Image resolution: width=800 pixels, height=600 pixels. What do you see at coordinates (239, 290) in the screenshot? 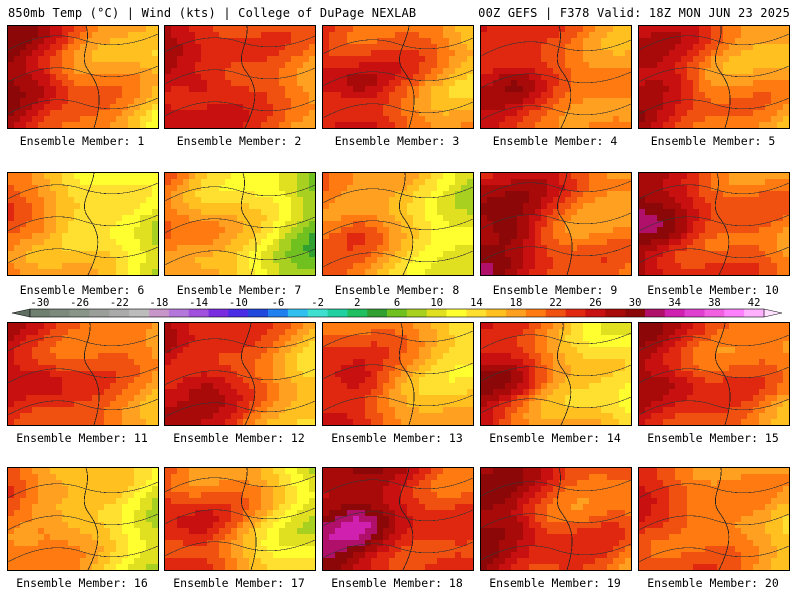
I see `member-label: Ensemble Member: 7` at bounding box center [239, 290].